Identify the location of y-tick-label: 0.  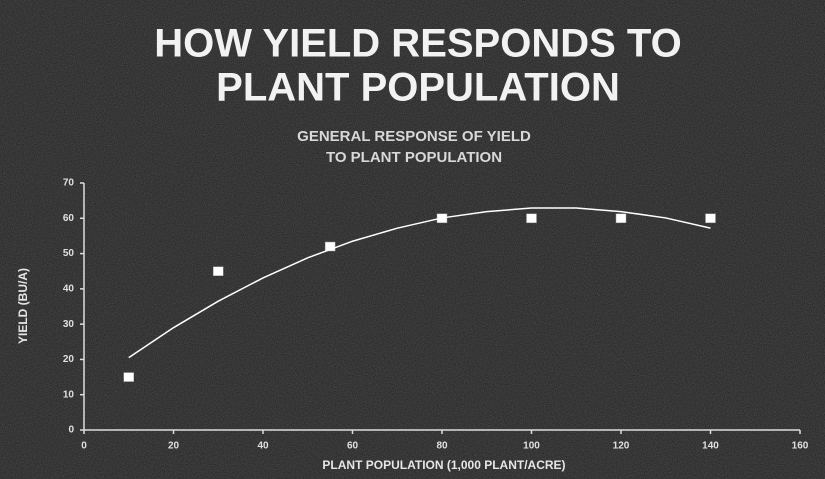
(71, 430).